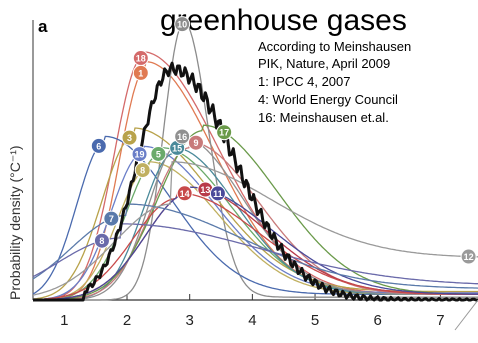 The height and width of the screenshot is (343, 478). I want to click on series-marker-11: 11, so click(217, 193).